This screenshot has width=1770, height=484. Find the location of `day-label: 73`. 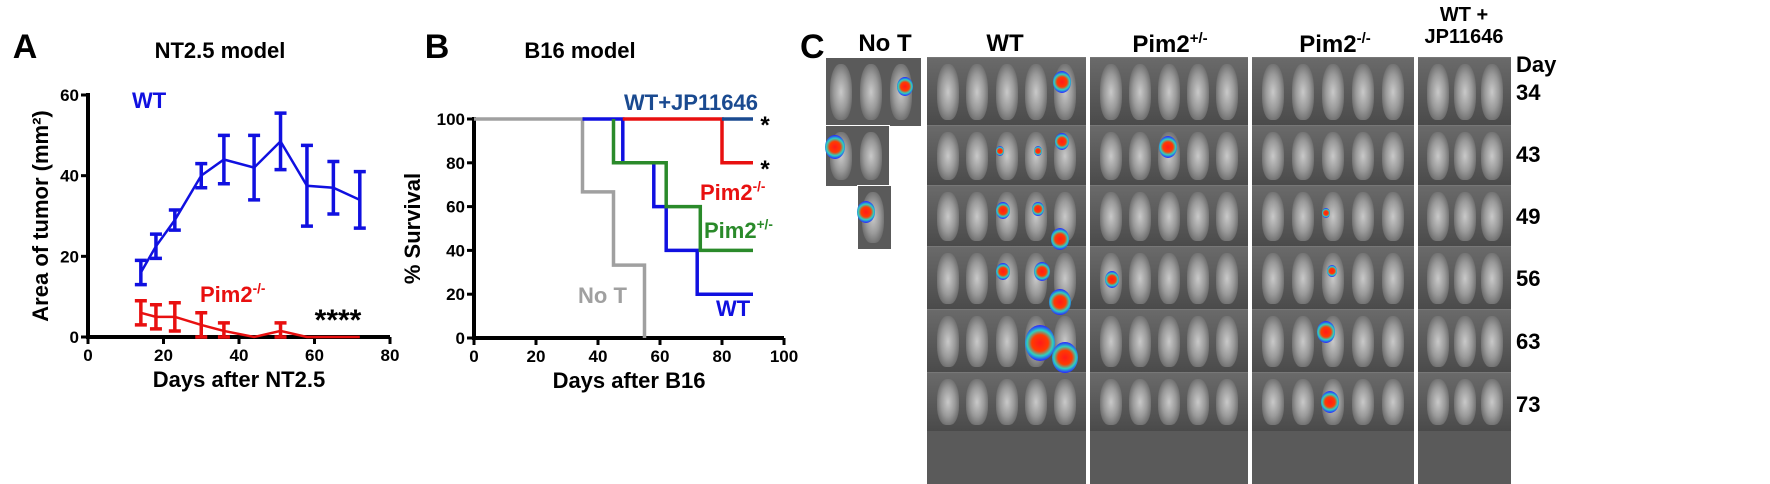

day-label: 73 is located at coordinates (1528, 404).